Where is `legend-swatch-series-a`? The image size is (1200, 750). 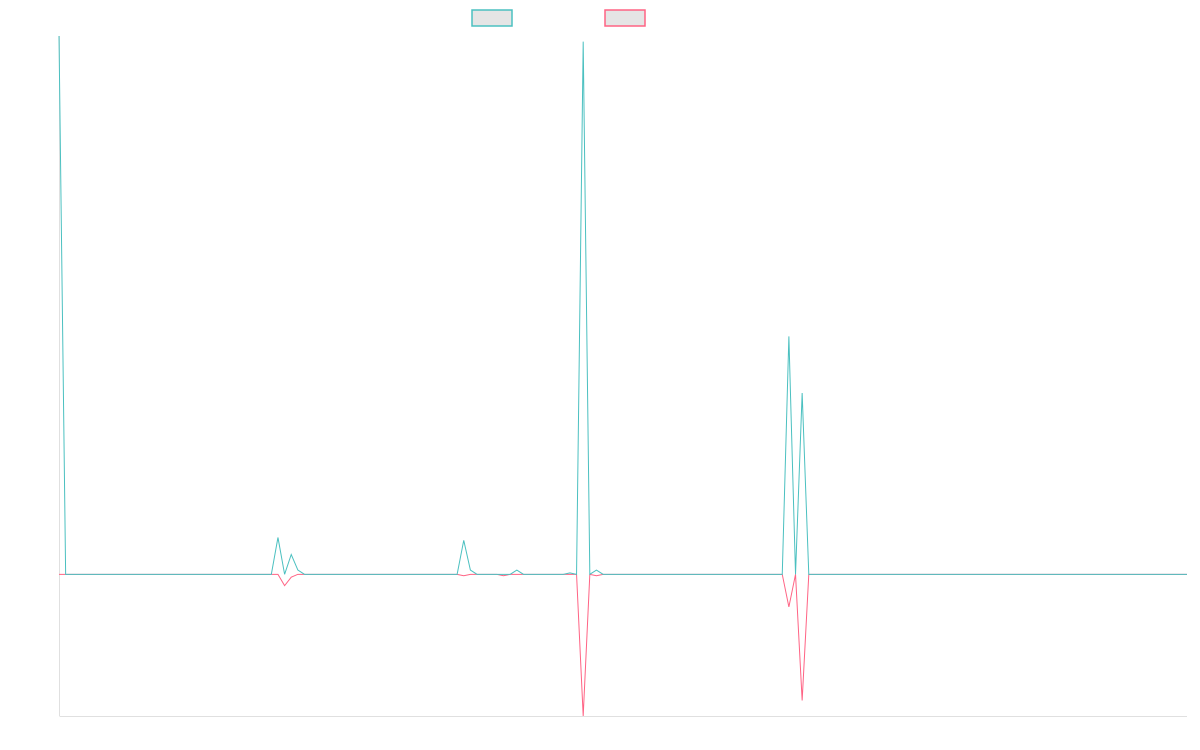
legend-swatch-series-a is located at coordinates (492, 18).